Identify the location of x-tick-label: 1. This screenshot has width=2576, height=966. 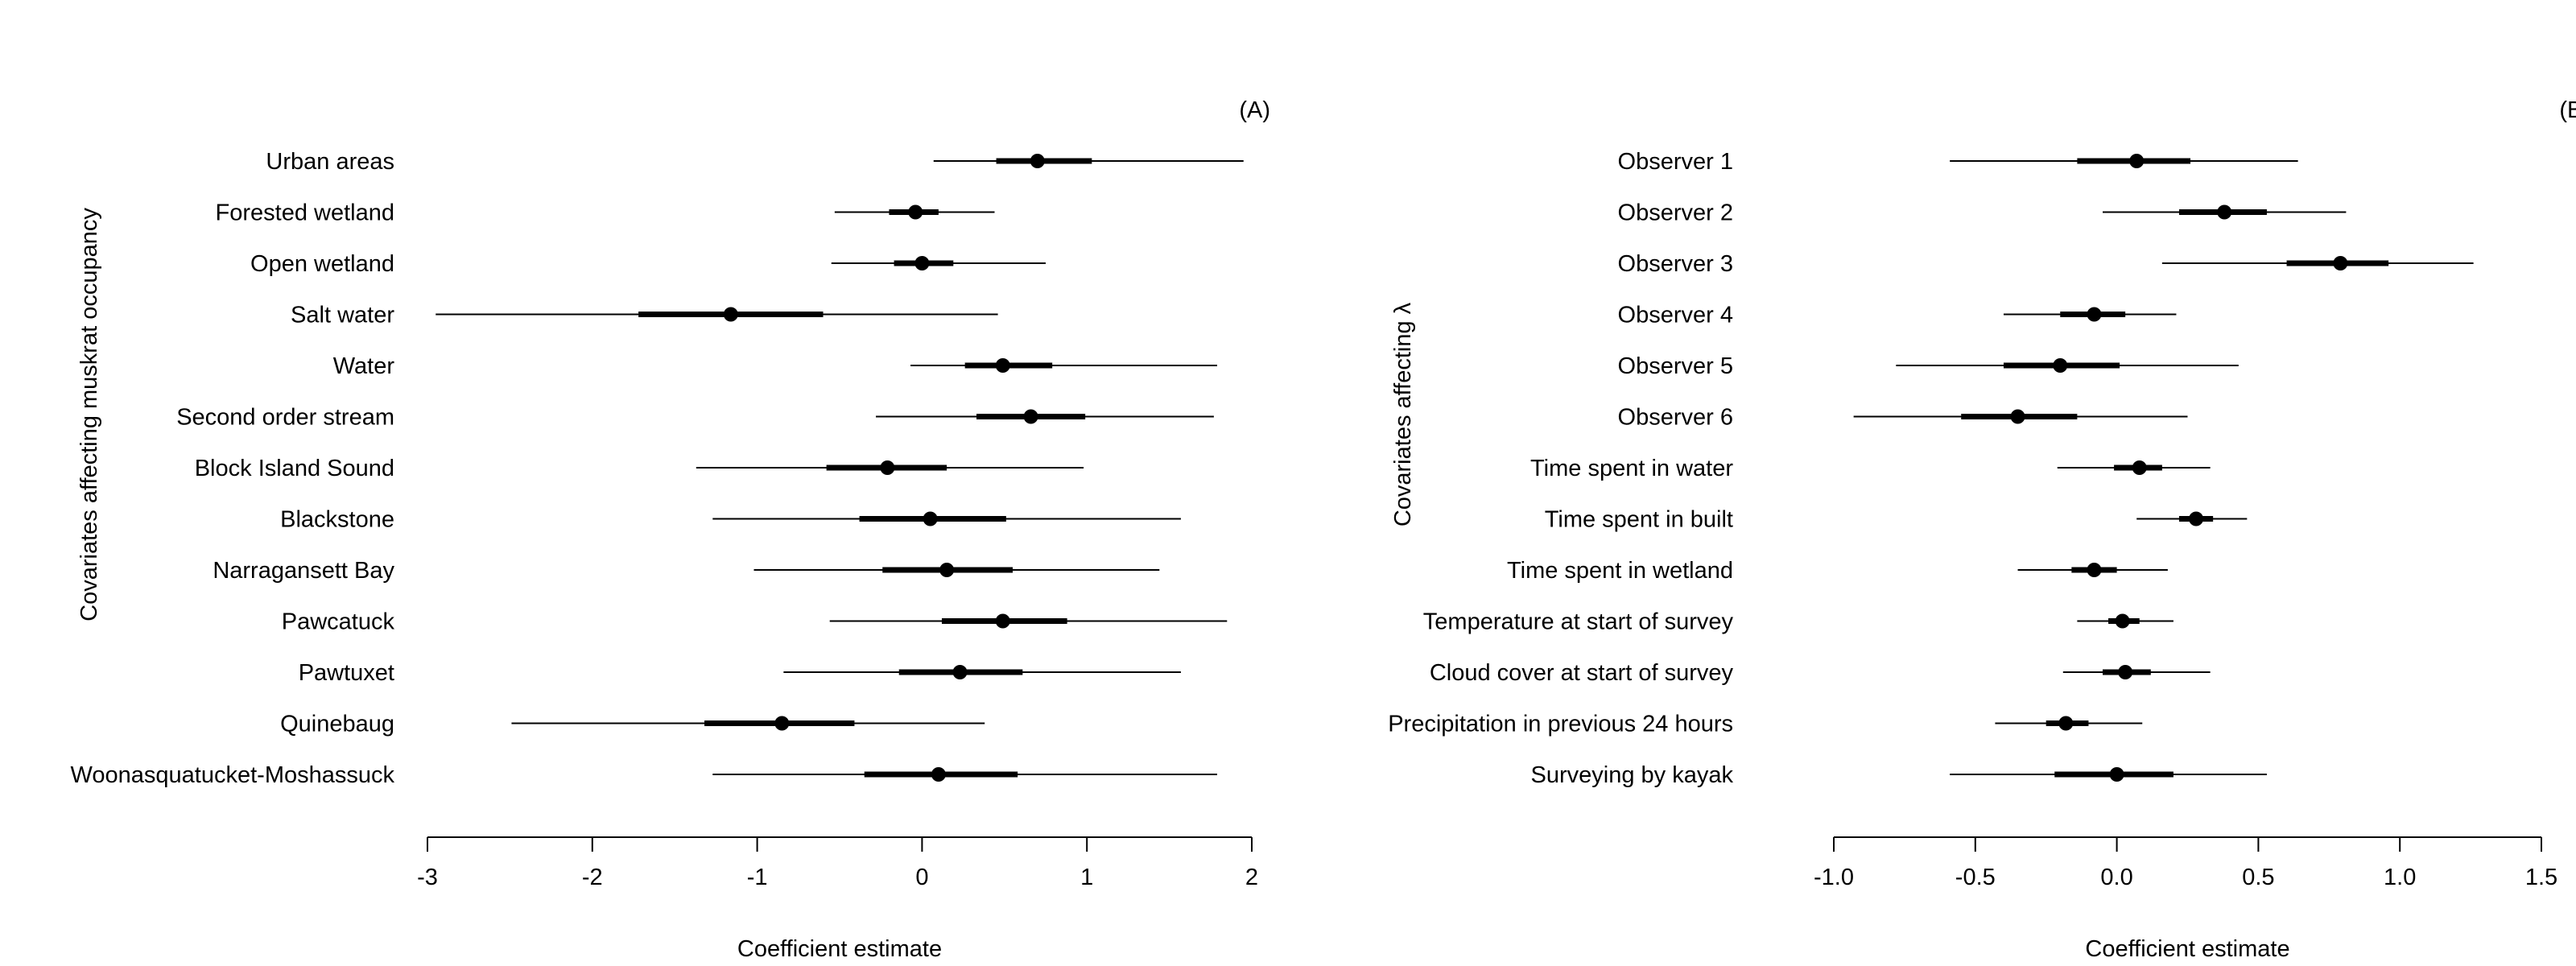
(1086, 877).